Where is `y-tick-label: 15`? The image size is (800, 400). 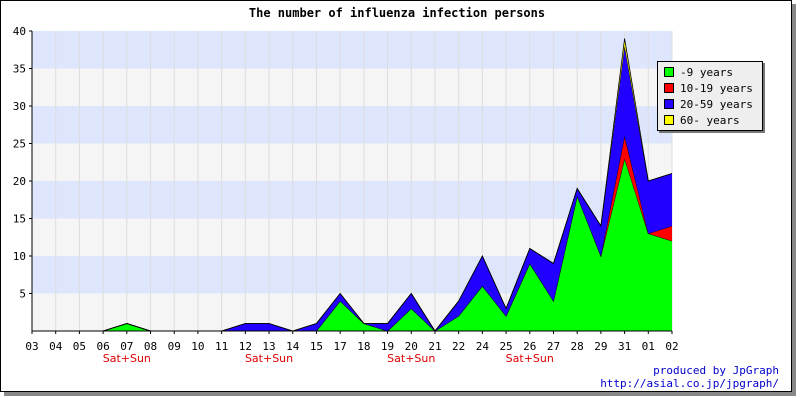 y-tick-label: 15 is located at coordinates (19, 219).